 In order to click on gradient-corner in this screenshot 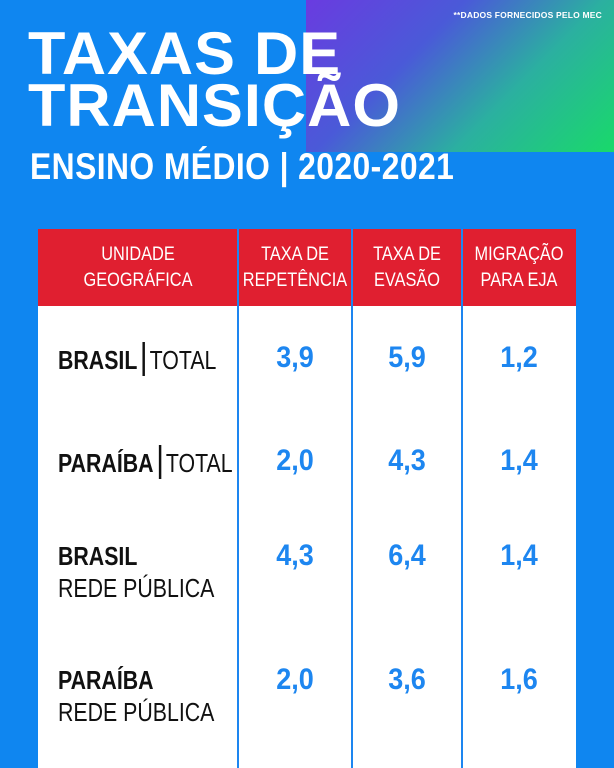, I will do `click(460, 76)`.